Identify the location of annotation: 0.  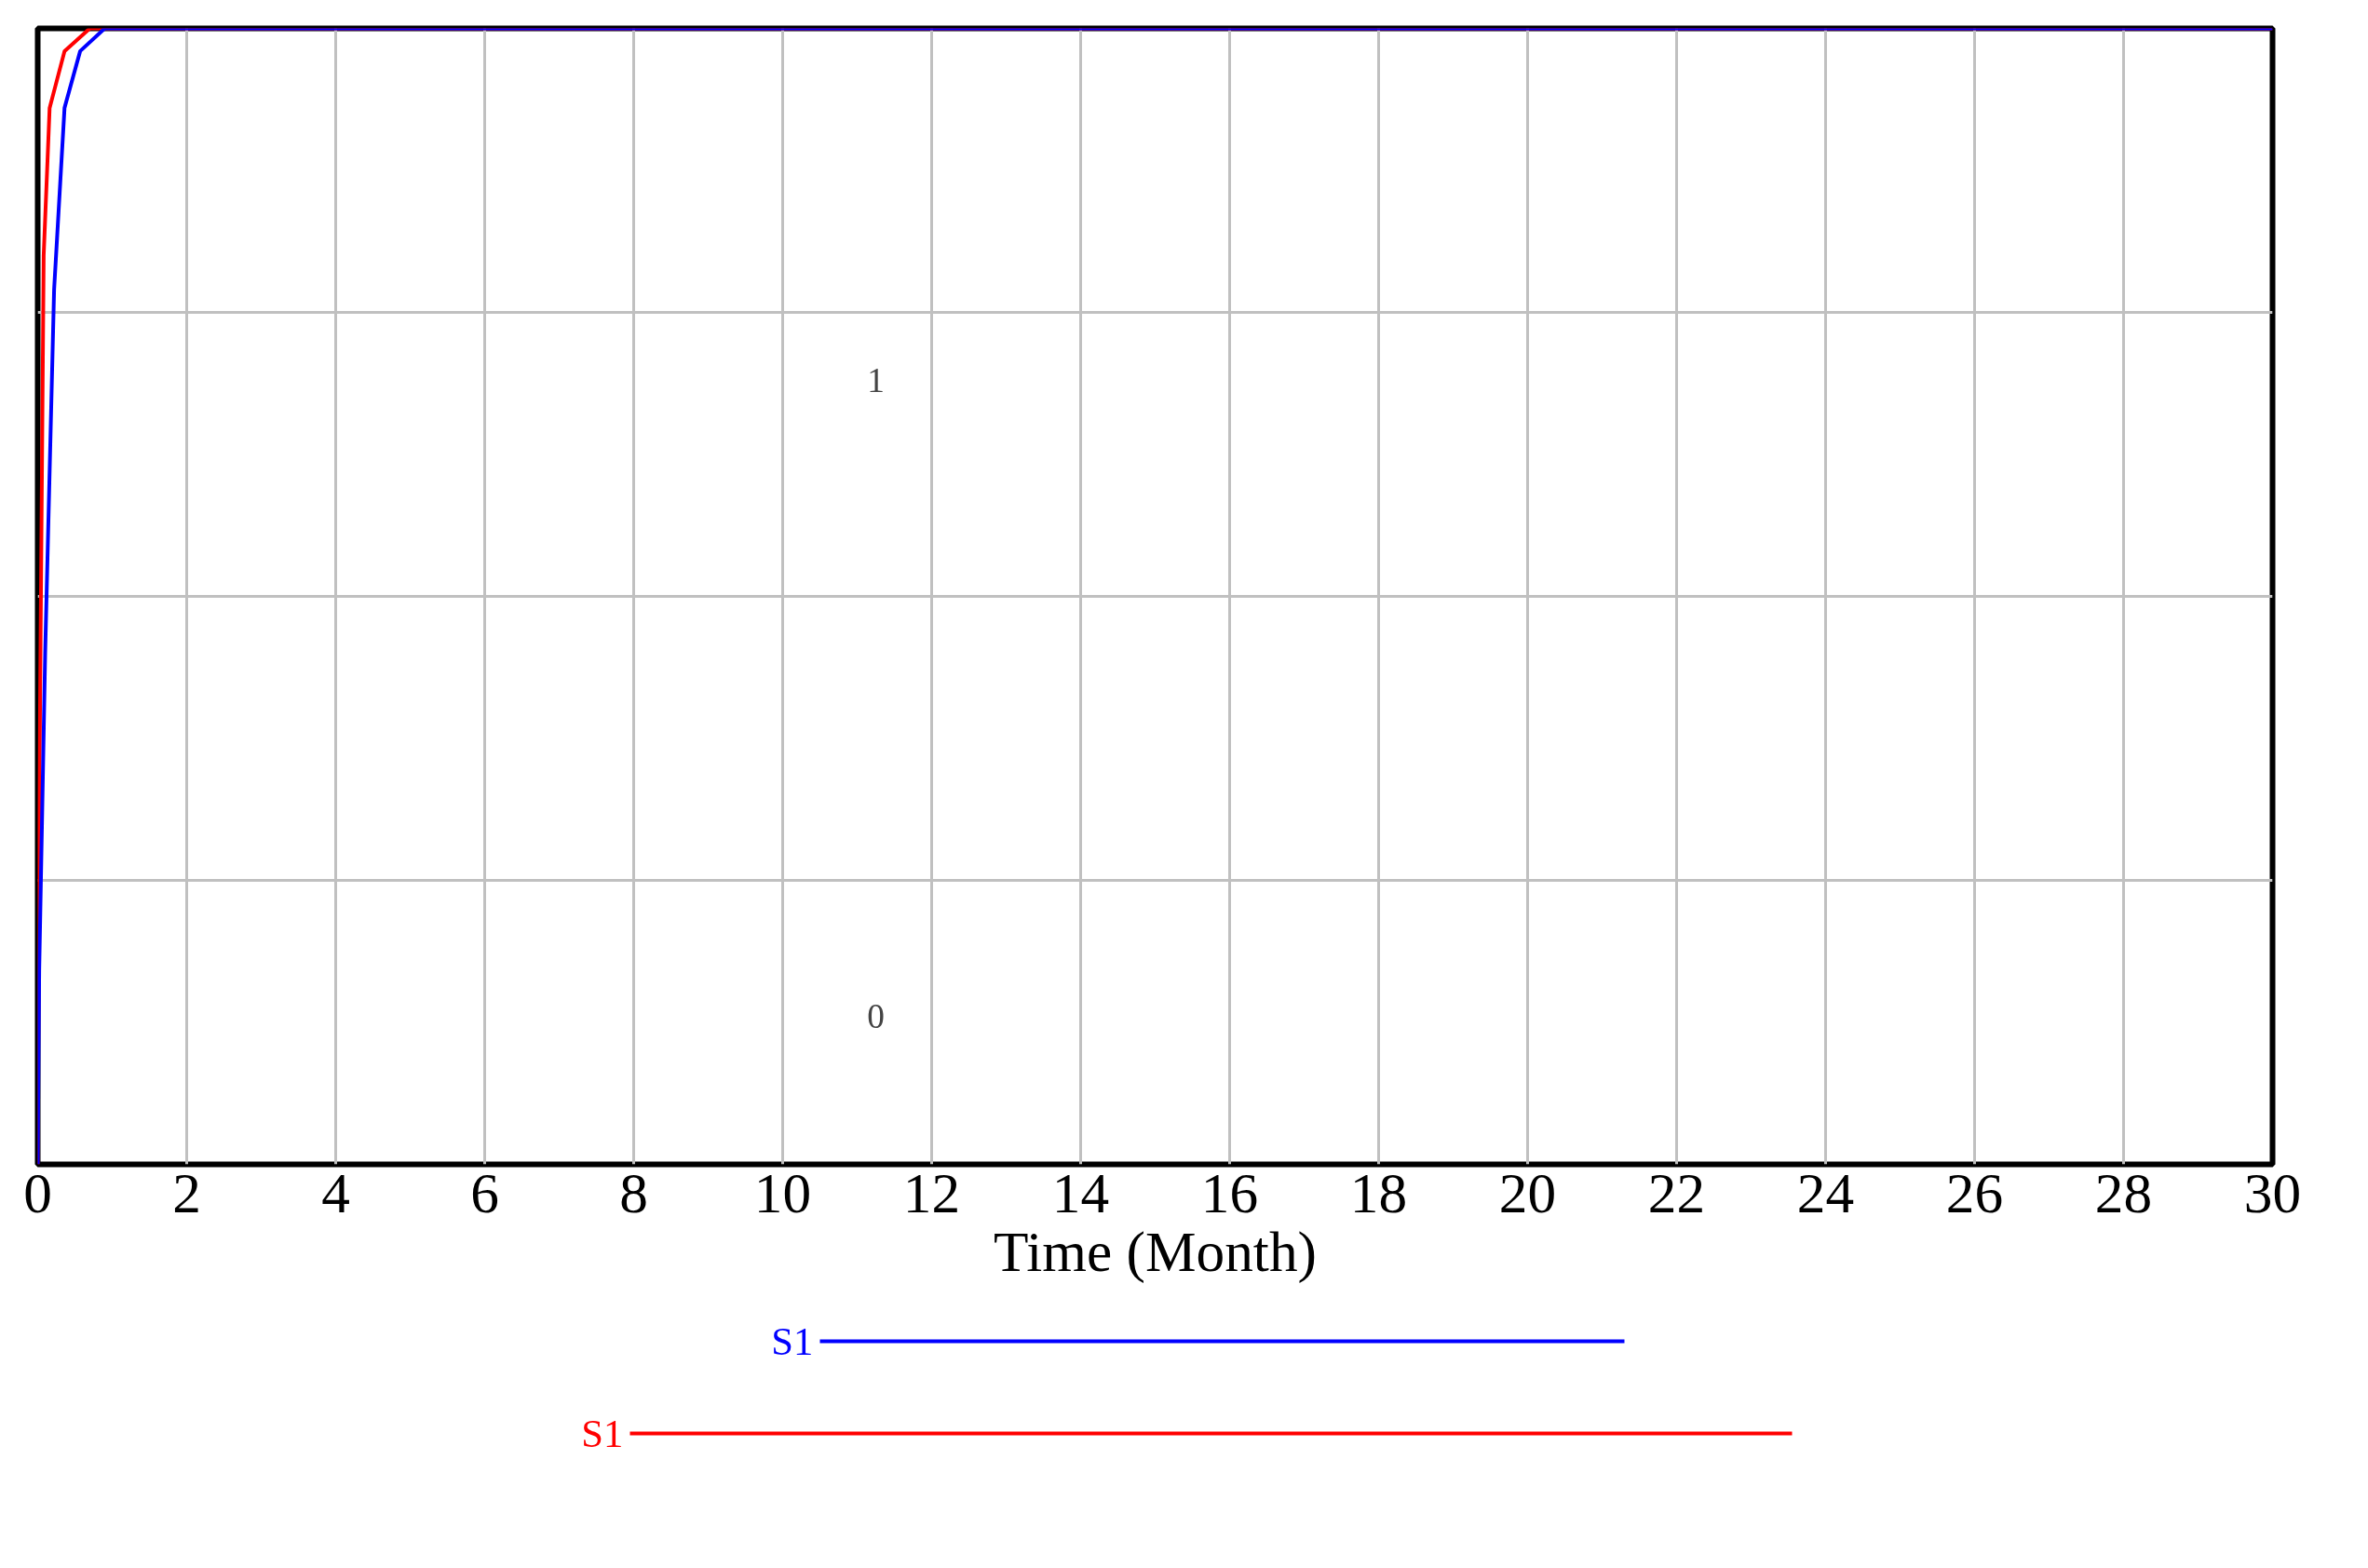
(876, 1017).